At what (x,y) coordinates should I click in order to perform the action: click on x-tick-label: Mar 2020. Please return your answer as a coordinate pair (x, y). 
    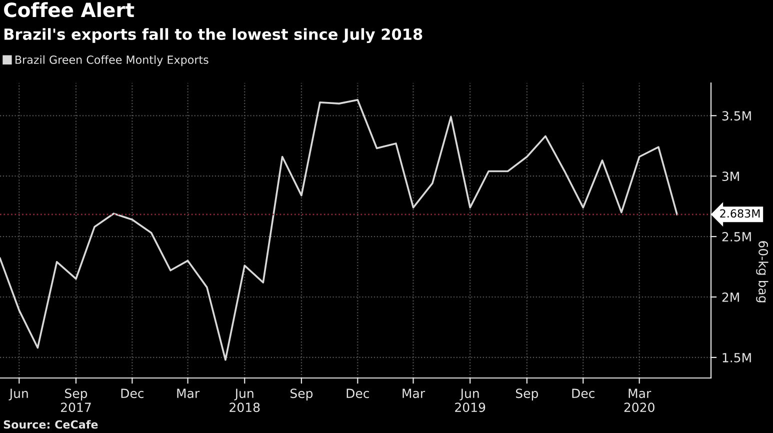
    Looking at the image, I should click on (639, 400).